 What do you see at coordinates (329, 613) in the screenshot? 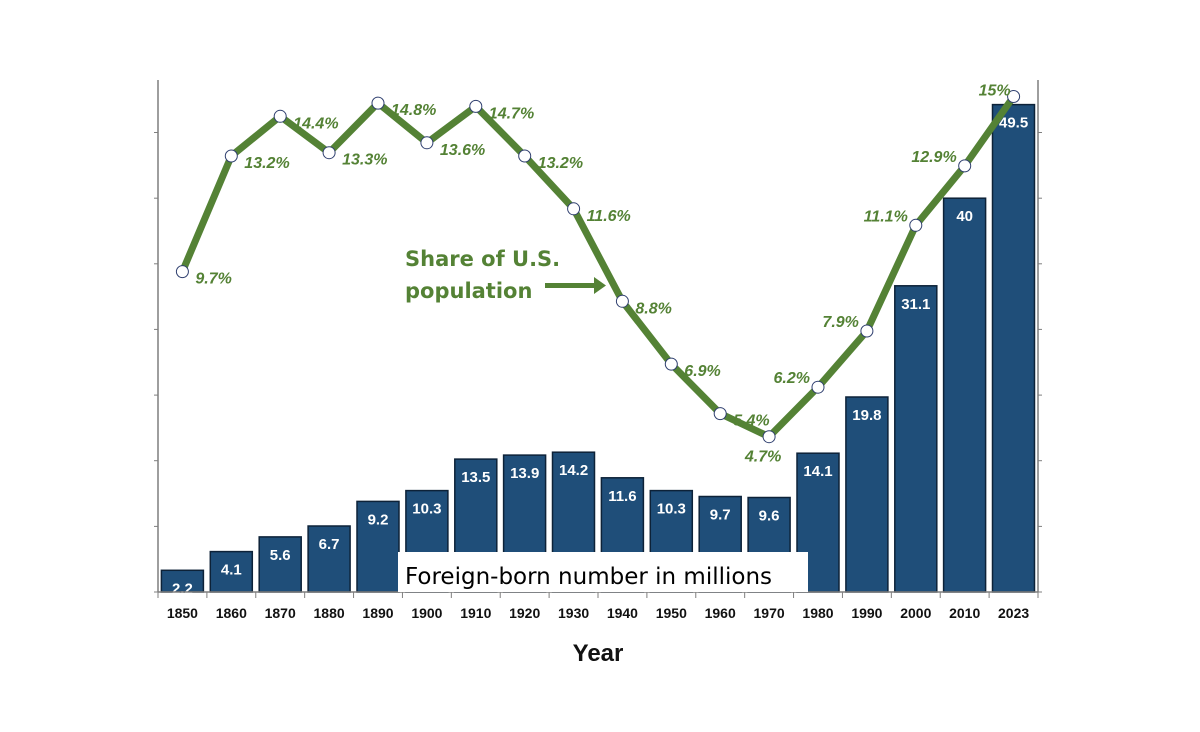
I see `x-tick-label: 1880` at bounding box center [329, 613].